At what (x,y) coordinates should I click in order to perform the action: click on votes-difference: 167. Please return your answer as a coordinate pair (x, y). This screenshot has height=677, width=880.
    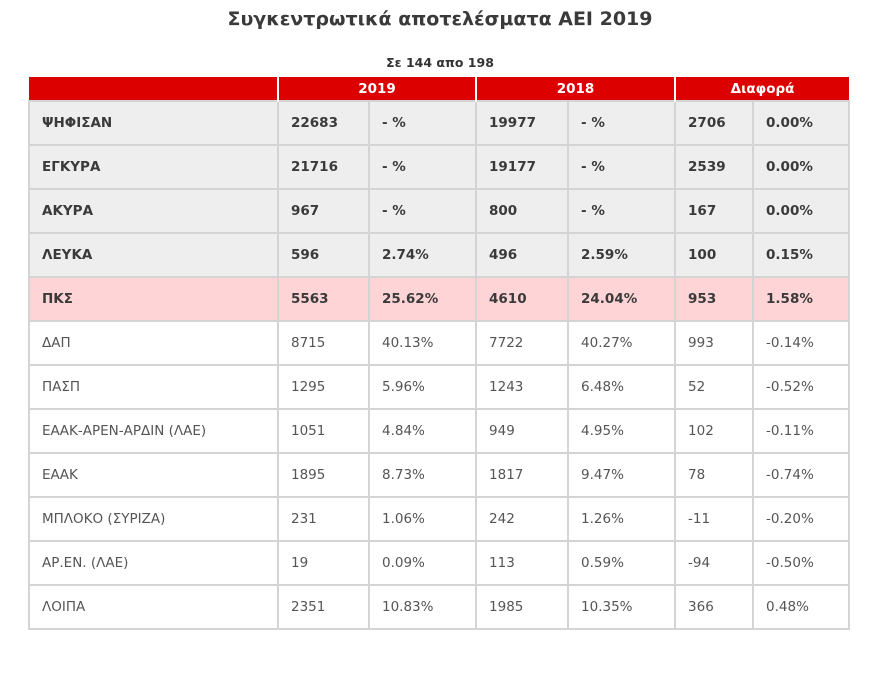
    Looking at the image, I should click on (714, 211).